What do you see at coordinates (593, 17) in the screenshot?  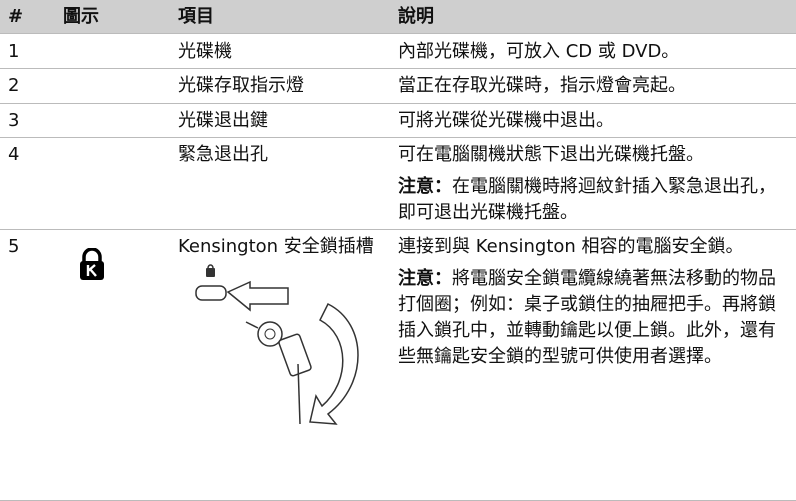 I see `header-cell: 說明` at bounding box center [593, 17].